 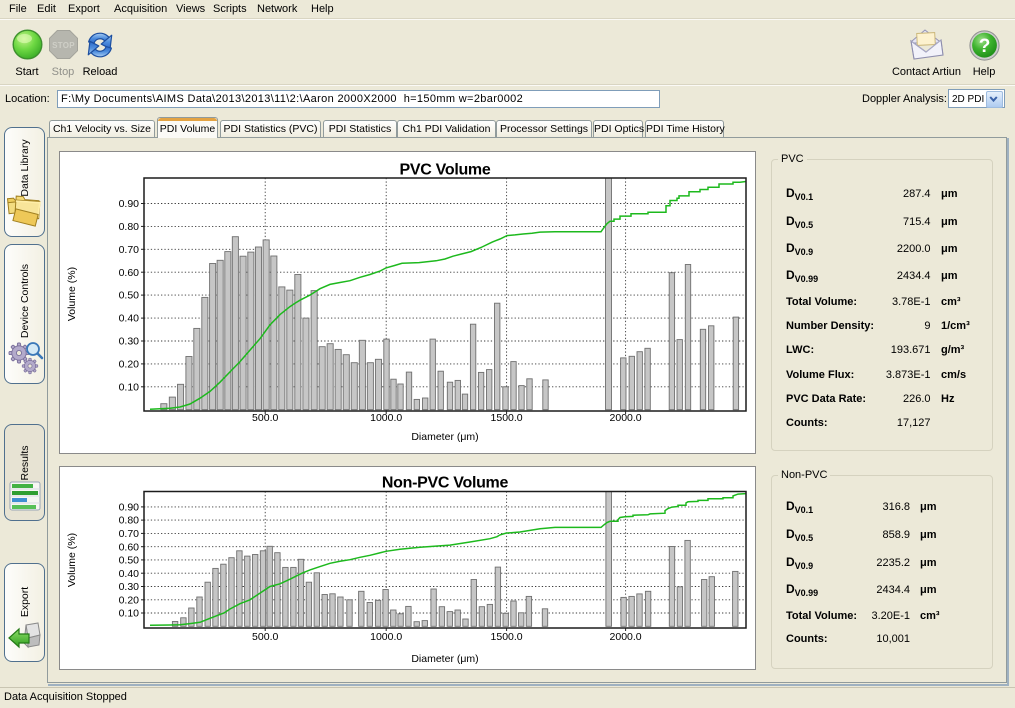 I want to click on svg-text: STOP, so click(x=63, y=45).